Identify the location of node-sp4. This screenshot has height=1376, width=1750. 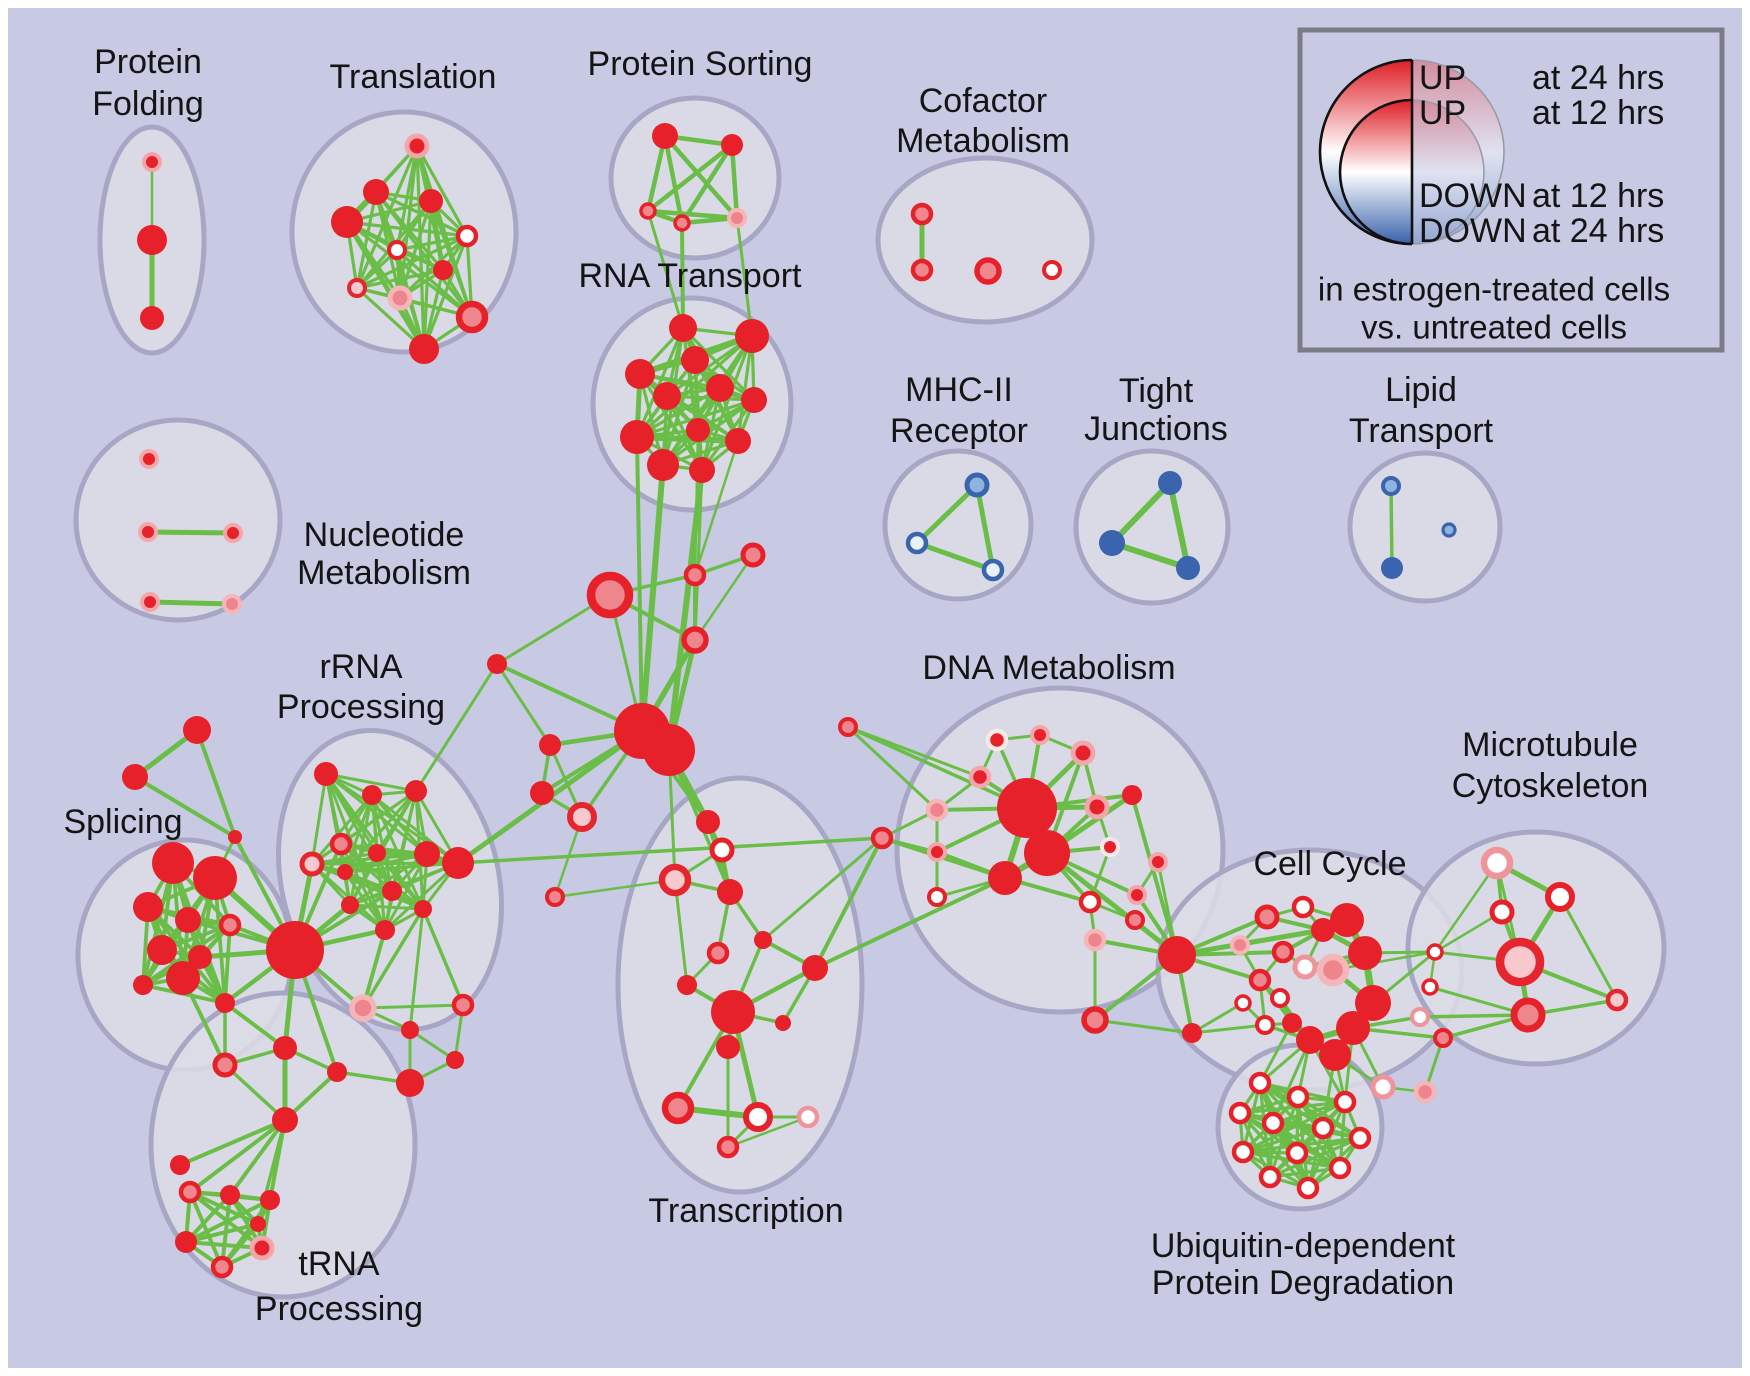
(188, 920).